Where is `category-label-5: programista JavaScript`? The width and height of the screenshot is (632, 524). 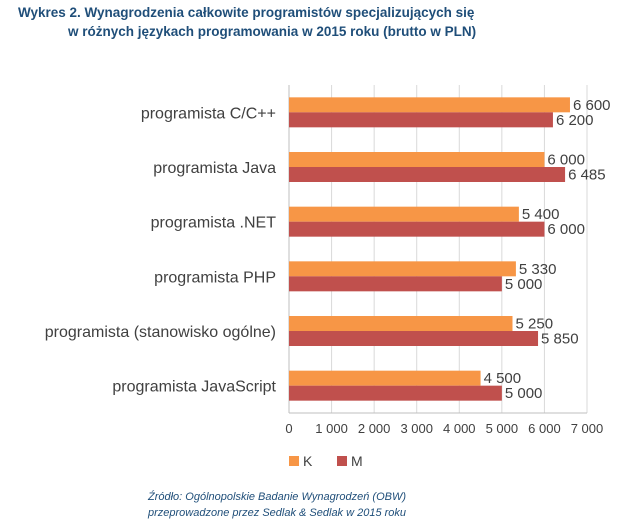
category-label-5: programista JavaScript is located at coordinates (194, 387).